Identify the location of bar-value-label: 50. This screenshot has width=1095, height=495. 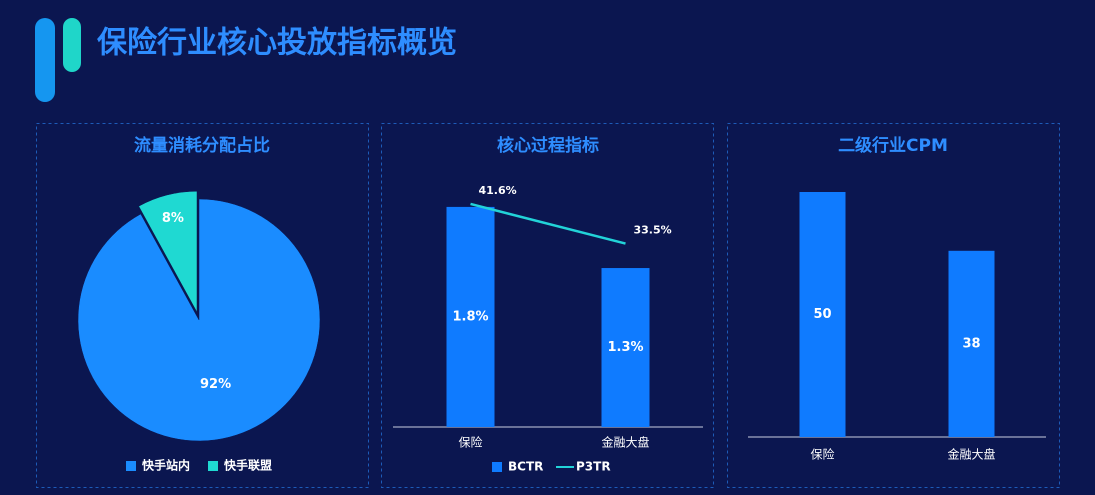
(822, 314).